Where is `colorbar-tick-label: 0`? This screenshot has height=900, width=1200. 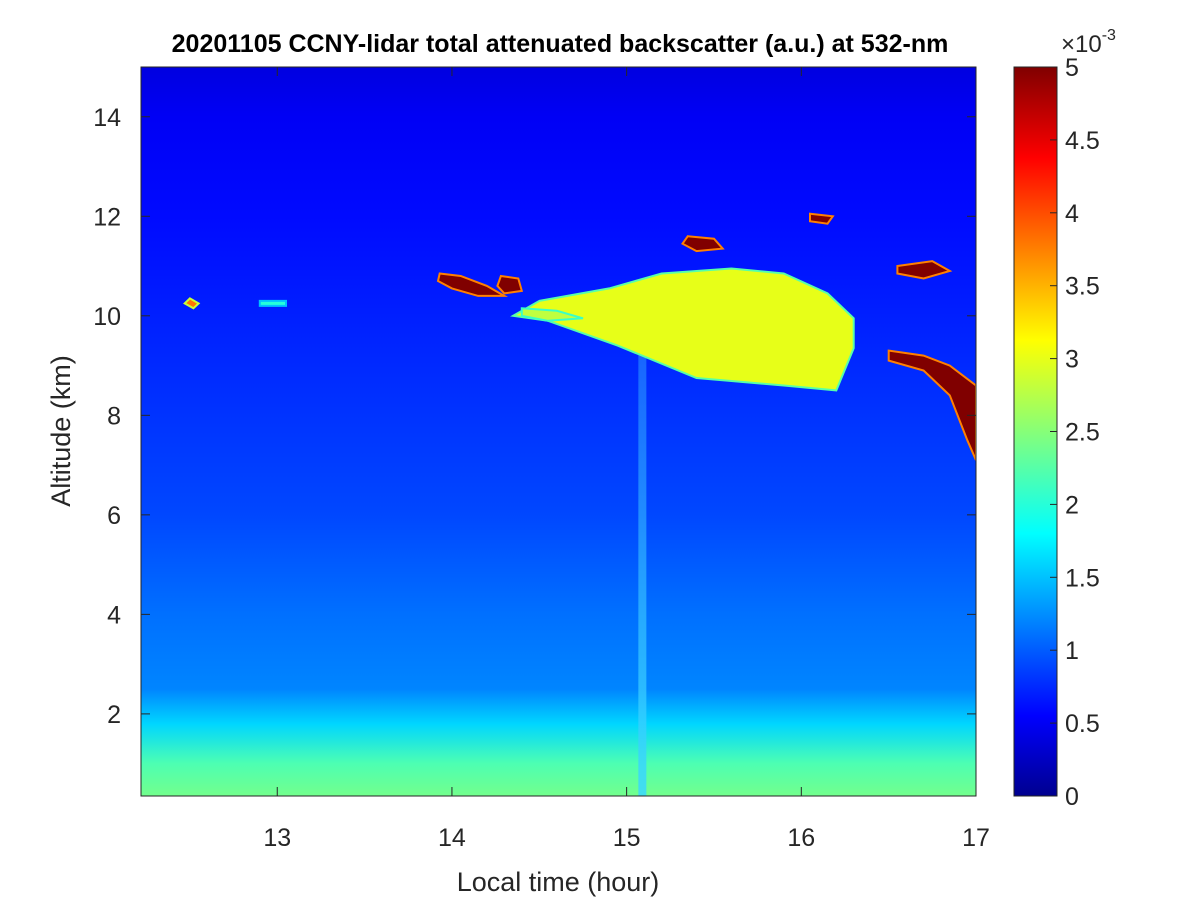
colorbar-tick-label: 0 is located at coordinates (1072, 797).